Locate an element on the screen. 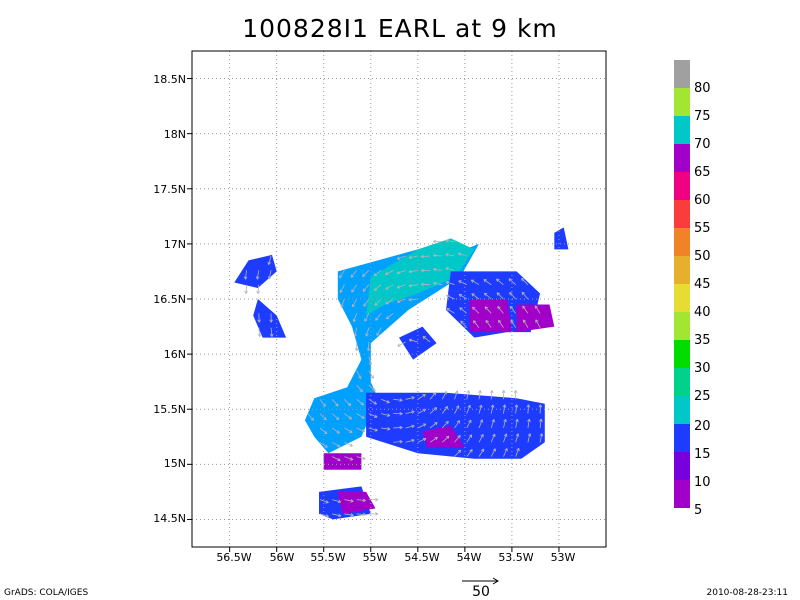 Image resolution: width=800 pixels, height=600 pixels. lat-label: 18N is located at coordinates (174, 134).